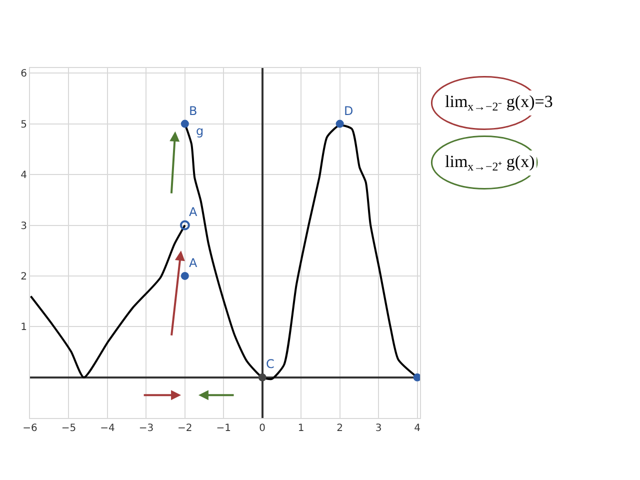 This screenshot has height=480, width=640. I want to click on y-tick-label: 6, so click(23, 74).